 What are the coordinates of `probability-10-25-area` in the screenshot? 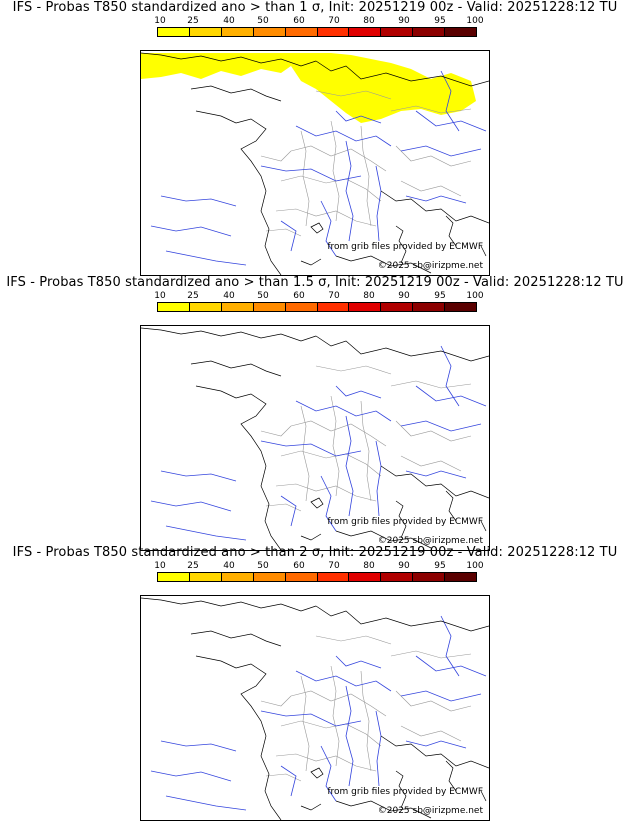 It's located at (308, 88).